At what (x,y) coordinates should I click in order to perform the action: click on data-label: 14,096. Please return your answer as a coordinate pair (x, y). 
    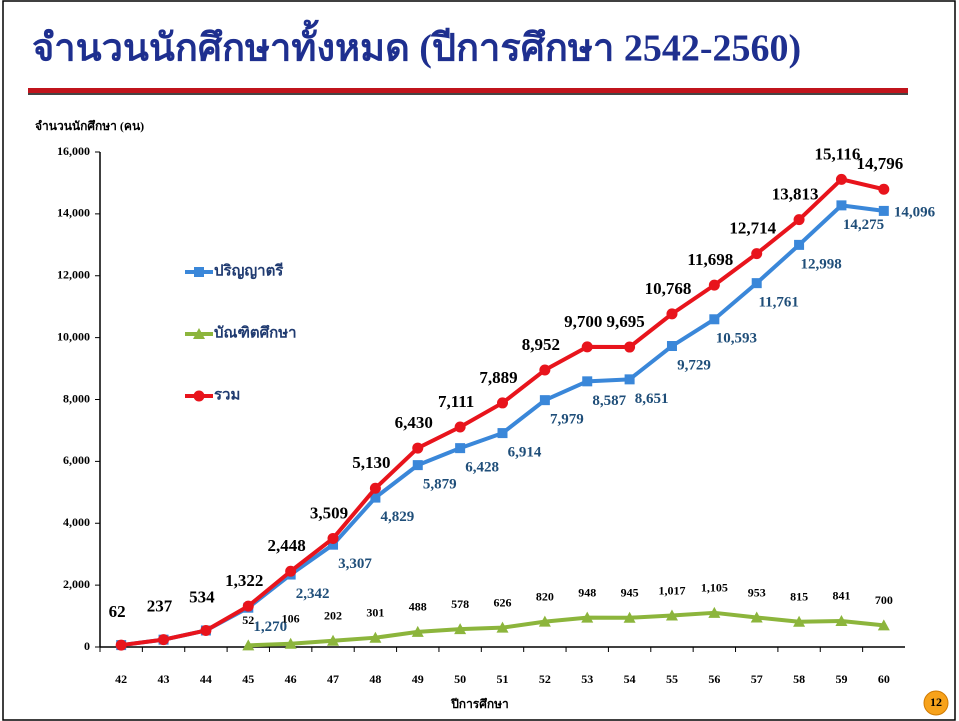
    Looking at the image, I should click on (915, 212).